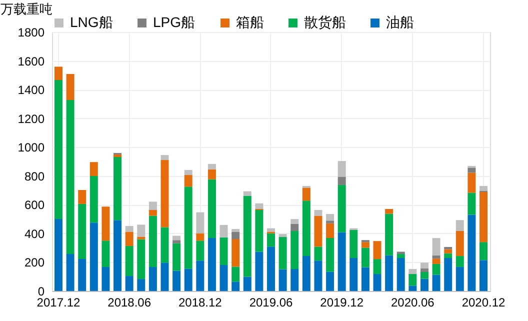 The width and height of the screenshot is (528, 321). What do you see at coordinates (271, 303) in the screenshot?
I see `x-tick-label: 2019.06` at bounding box center [271, 303].